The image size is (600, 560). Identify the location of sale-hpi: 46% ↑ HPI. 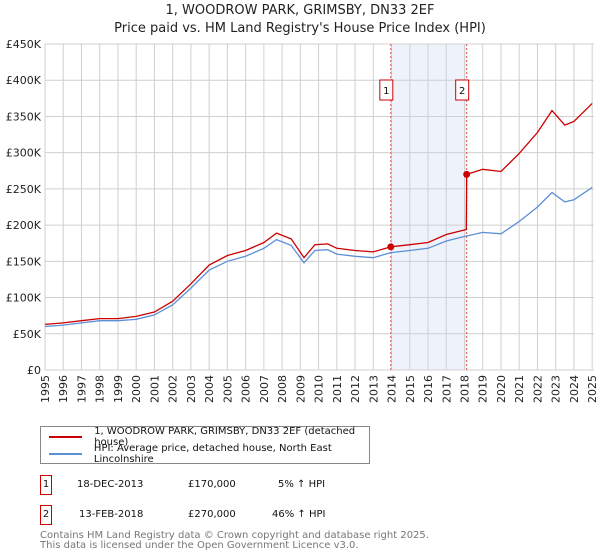
(299, 514).